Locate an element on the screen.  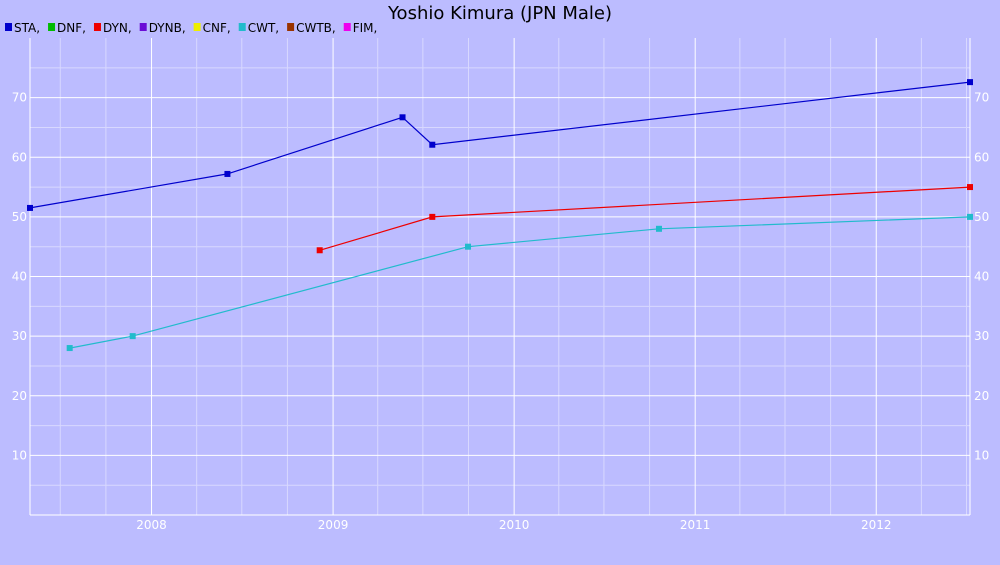
legend-label: DNF, is located at coordinates (71, 28).